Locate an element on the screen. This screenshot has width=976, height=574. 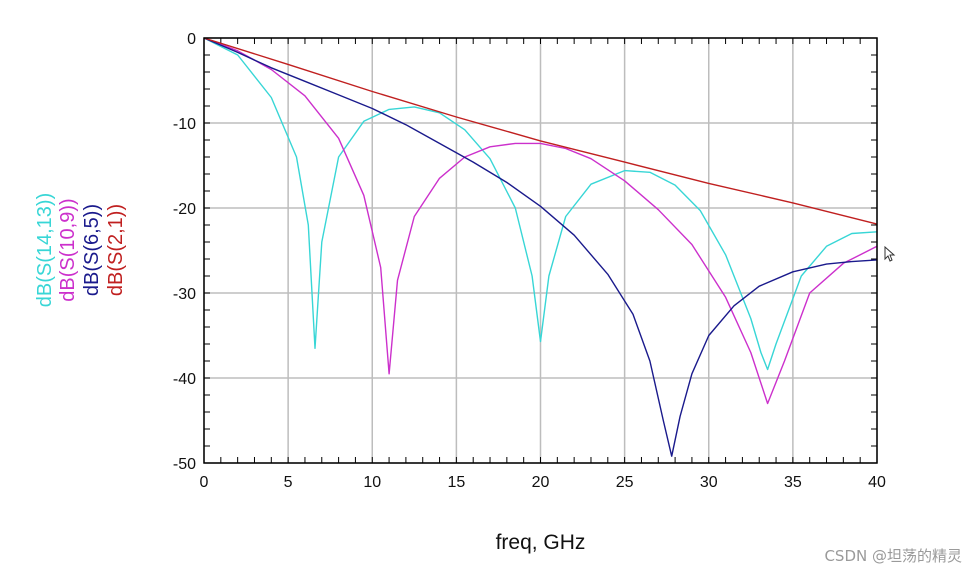
x-tick-label: 10 is located at coordinates (372, 482).